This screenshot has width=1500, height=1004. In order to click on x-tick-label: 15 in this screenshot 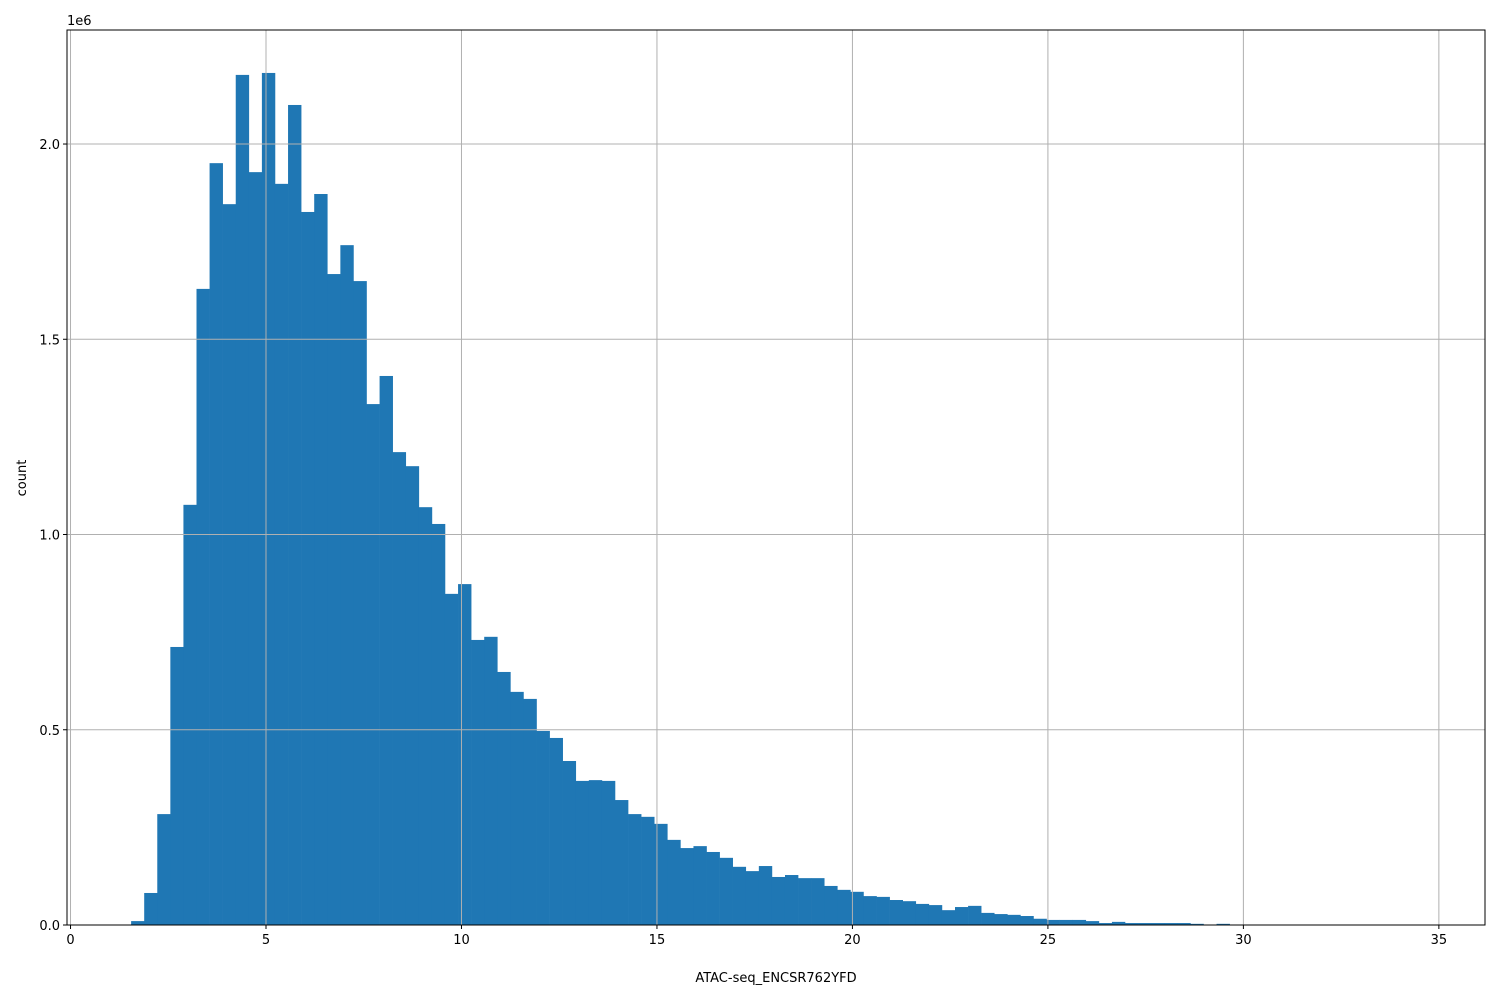, I will do `click(657, 940)`.